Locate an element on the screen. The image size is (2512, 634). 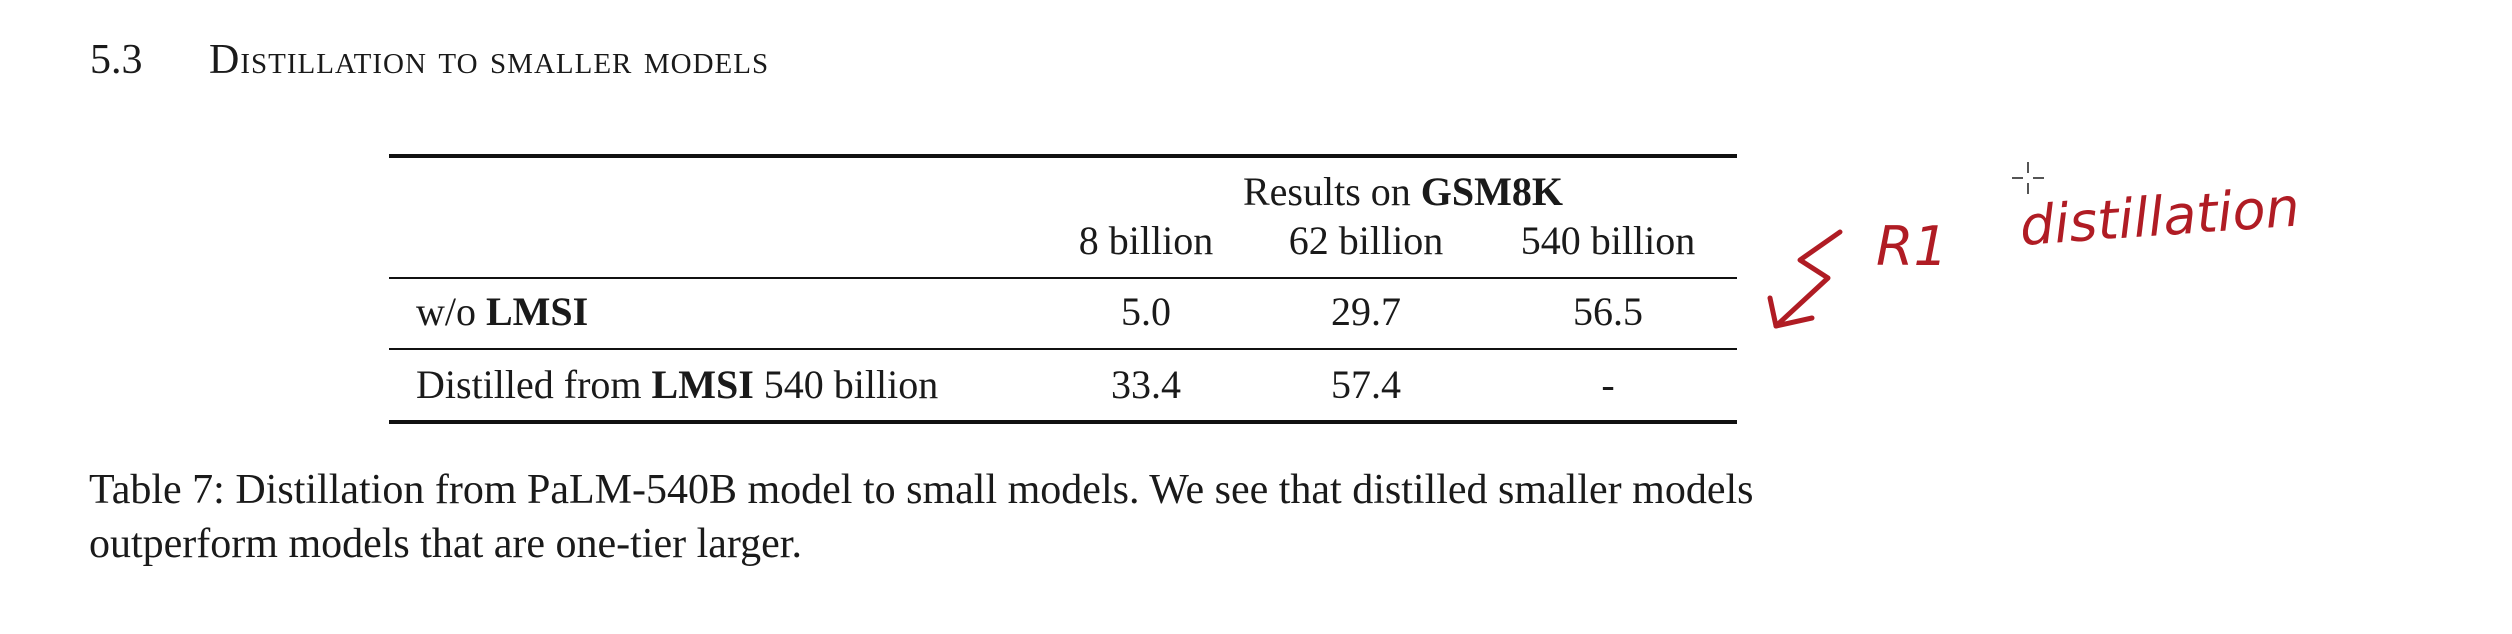
column-header-62b: 62 billion is located at coordinates (1366, 240).